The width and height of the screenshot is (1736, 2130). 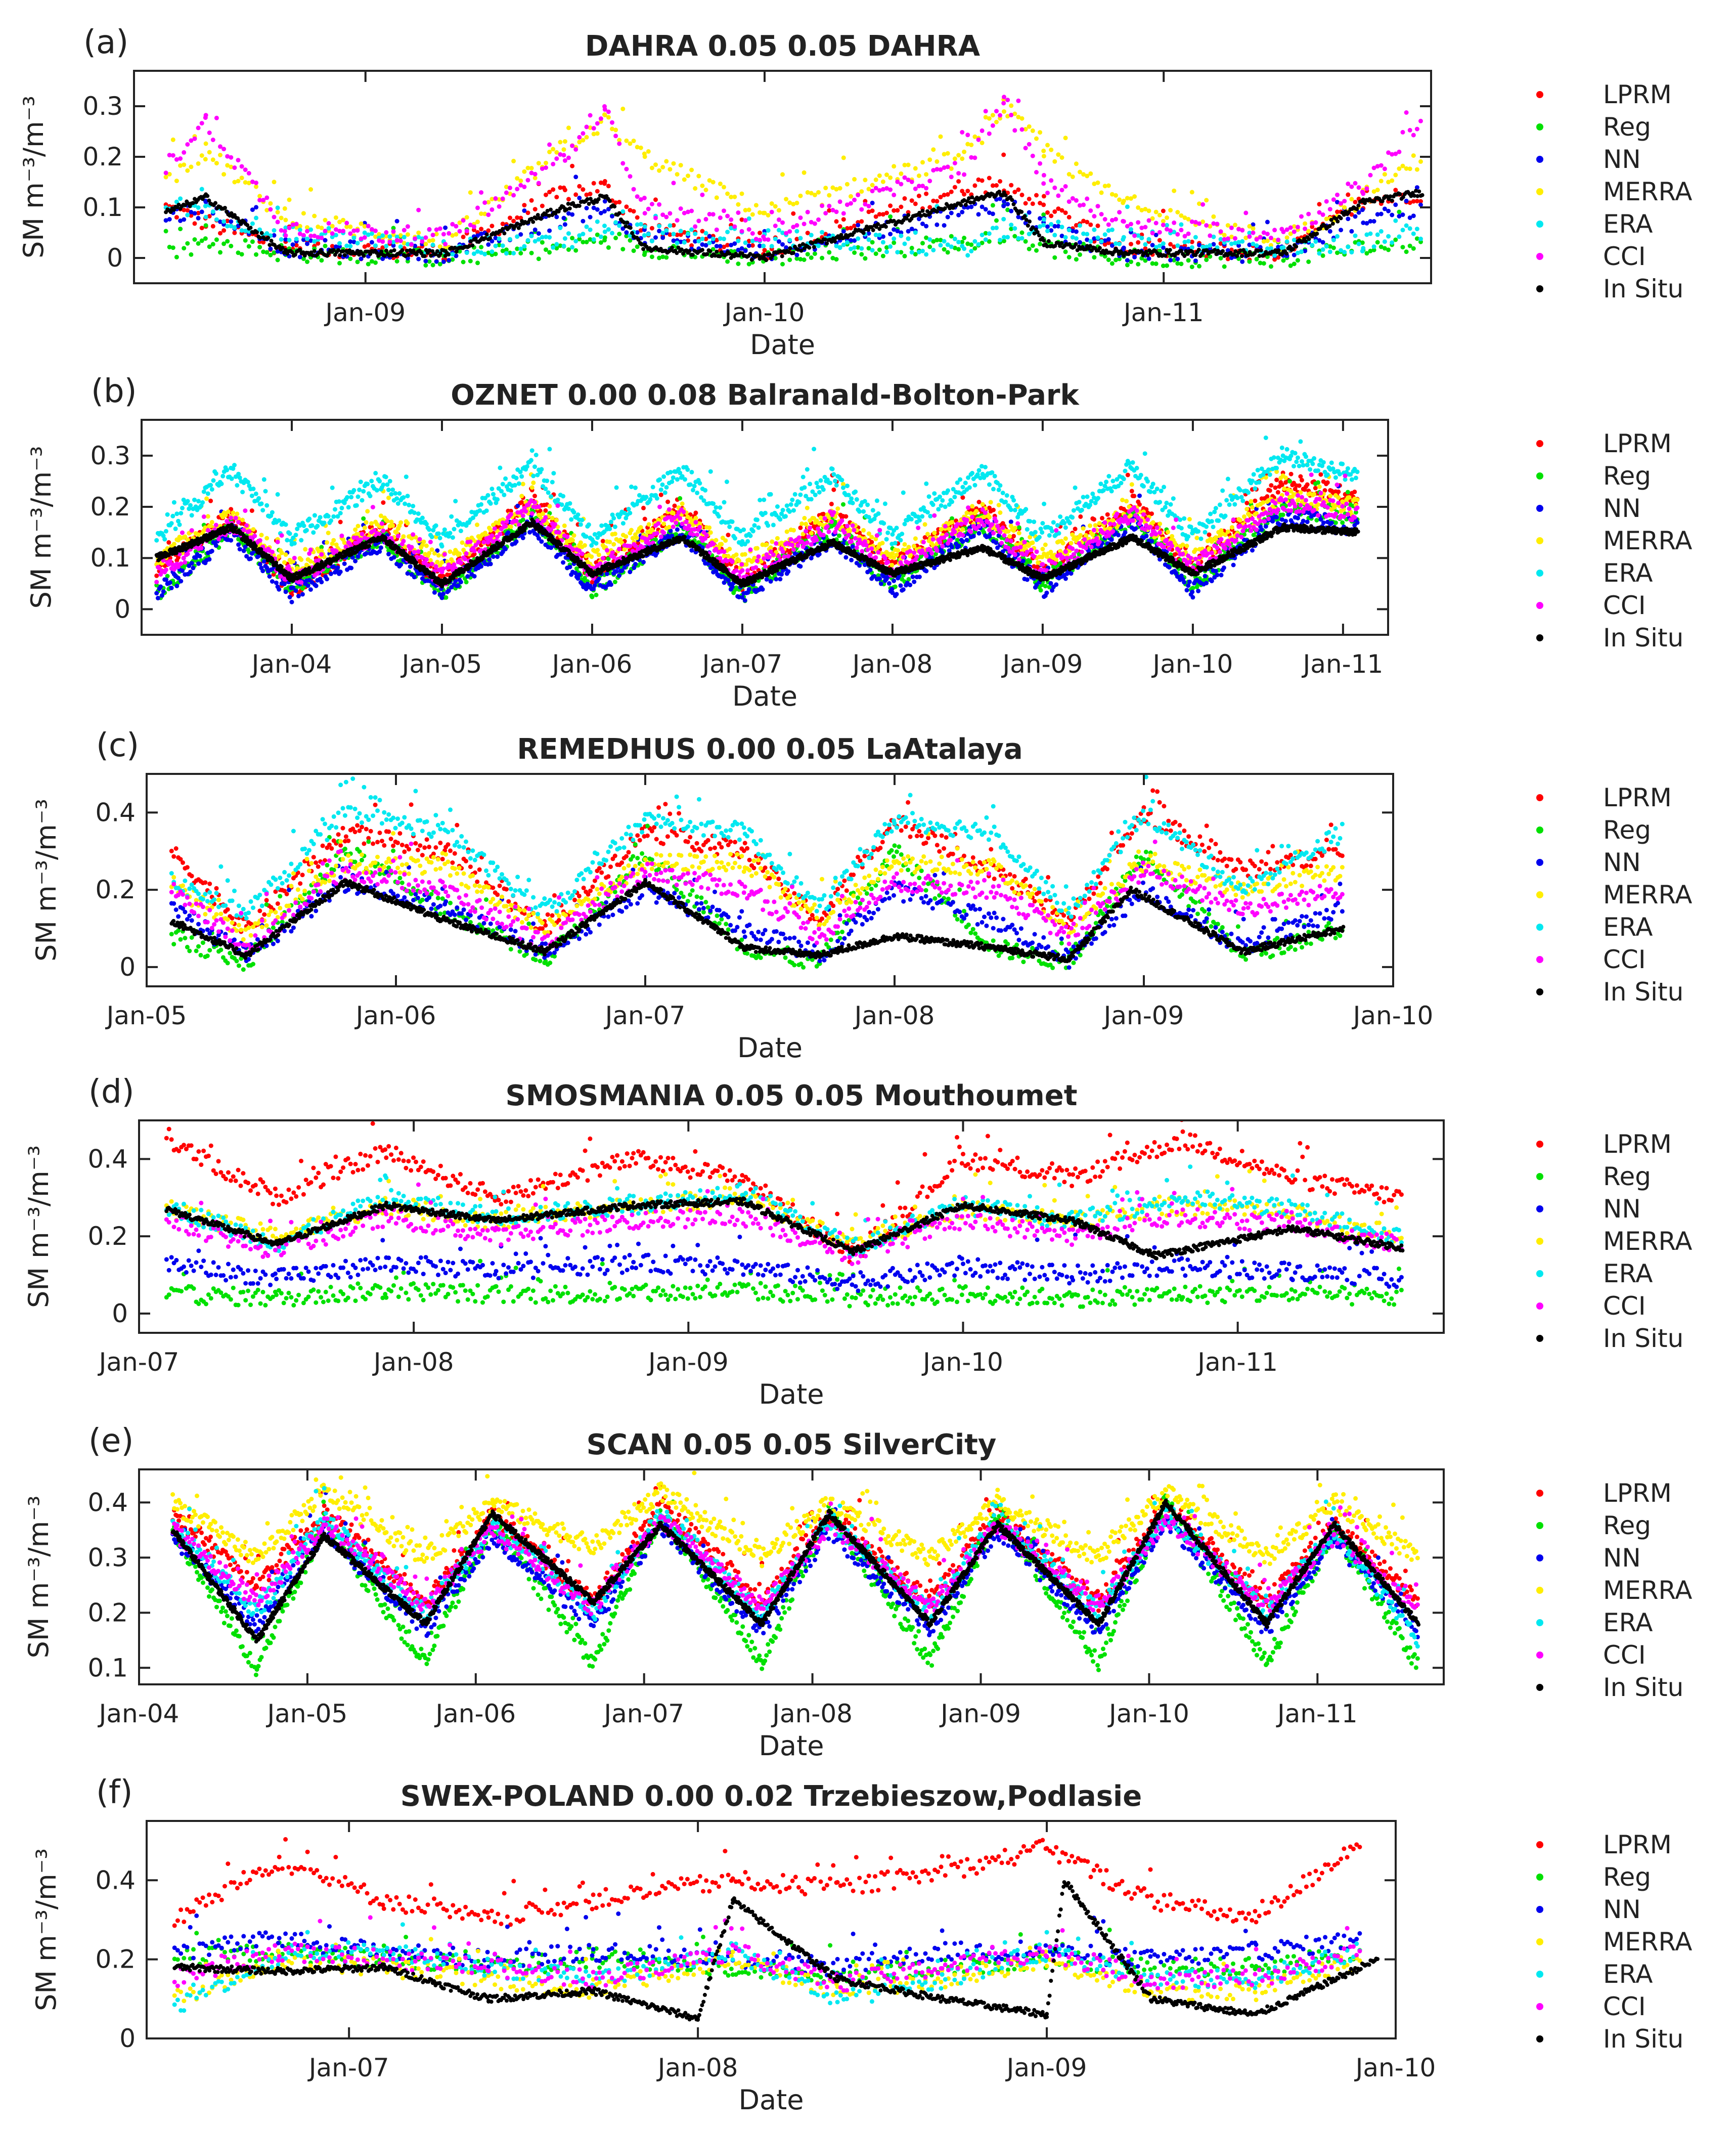 What do you see at coordinates (103, 156) in the screenshot?
I see `y-tick-label: 0.2` at bounding box center [103, 156].